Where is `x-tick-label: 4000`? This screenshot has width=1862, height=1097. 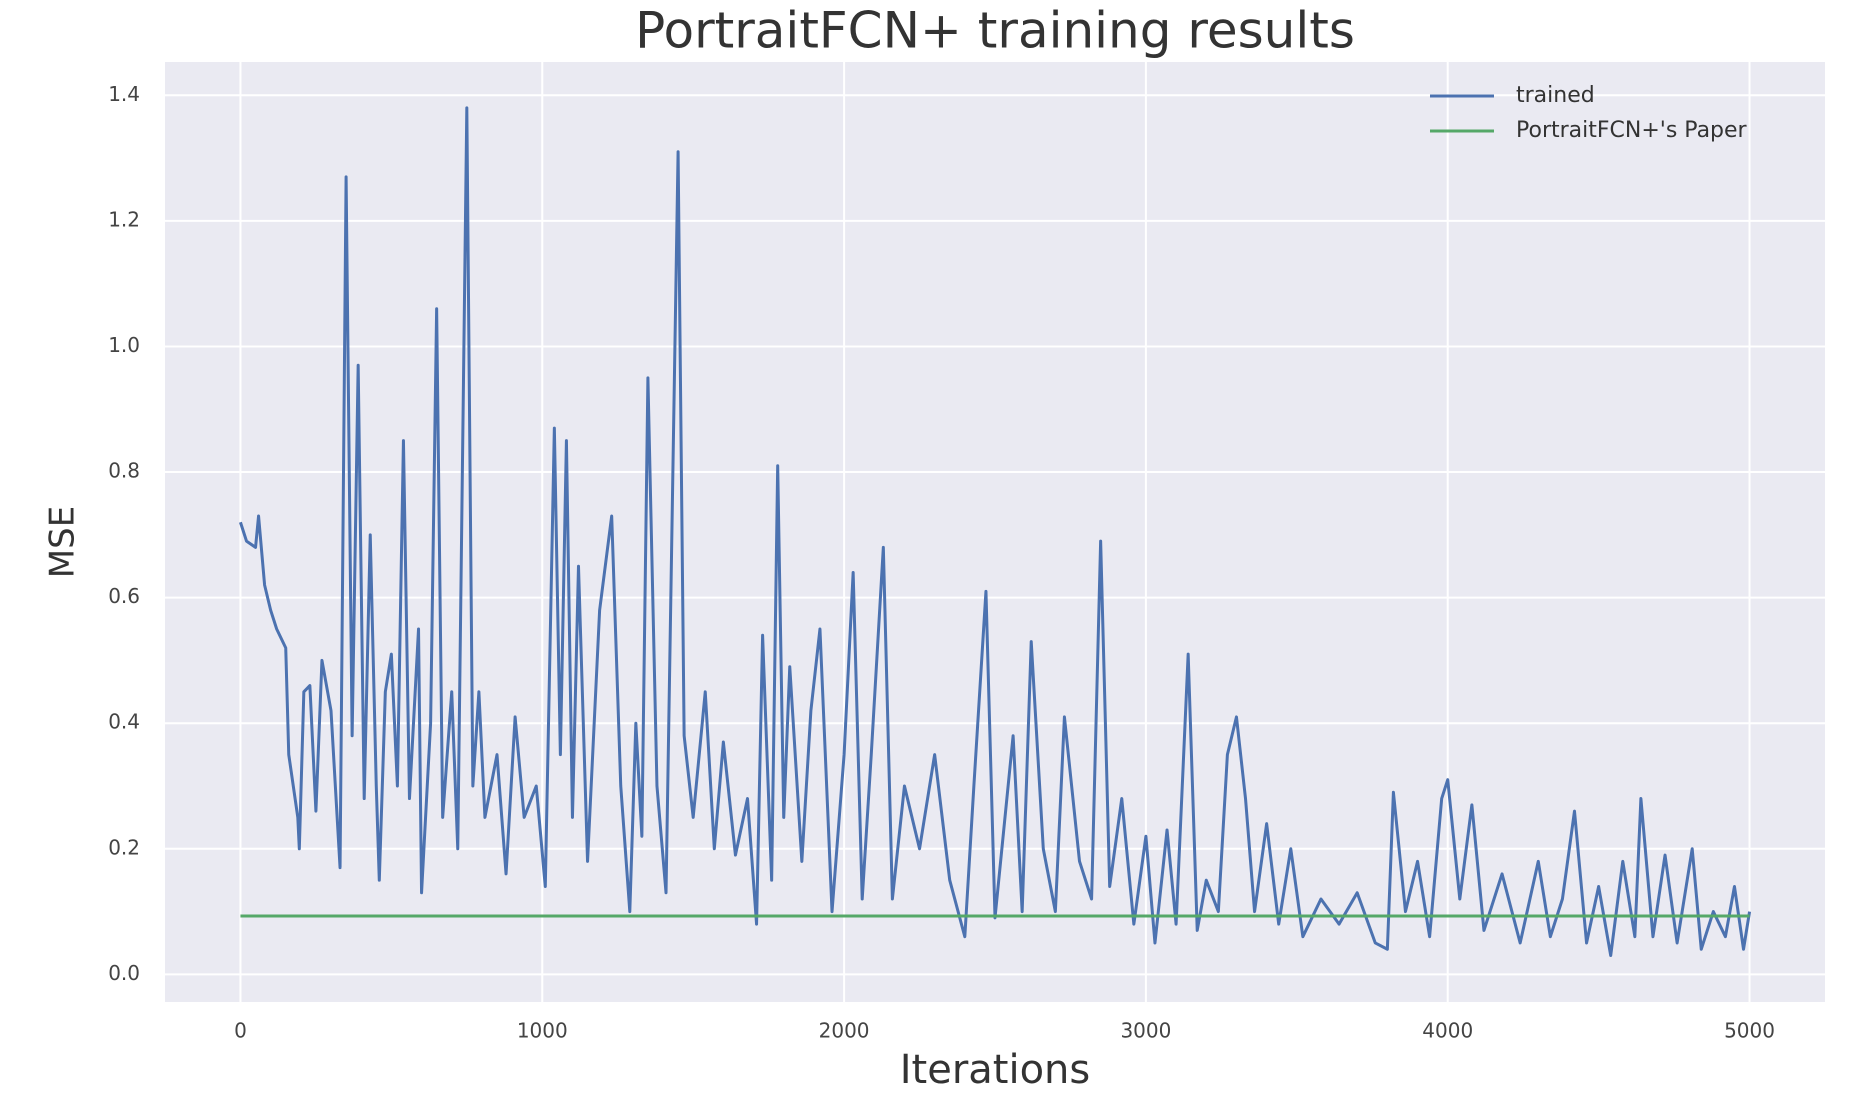 x-tick-label: 4000 is located at coordinates (1447, 1031).